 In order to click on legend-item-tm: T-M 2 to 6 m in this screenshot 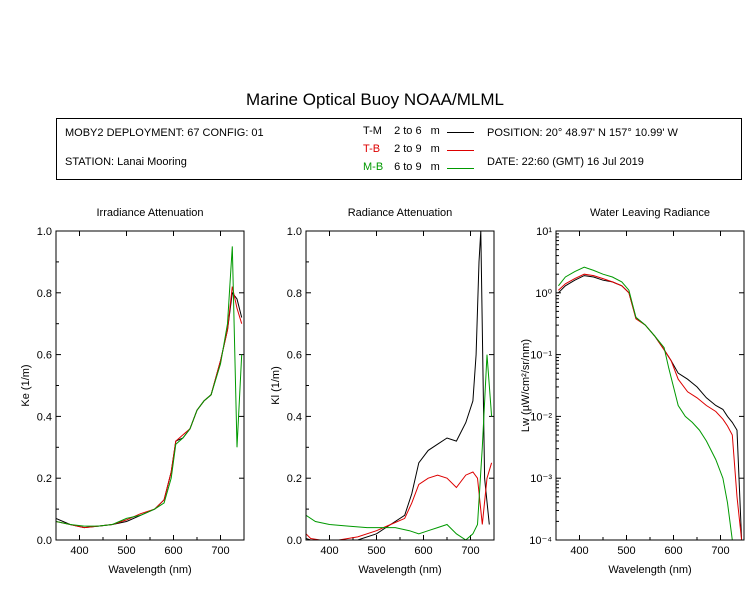, I will do `click(401, 131)`.